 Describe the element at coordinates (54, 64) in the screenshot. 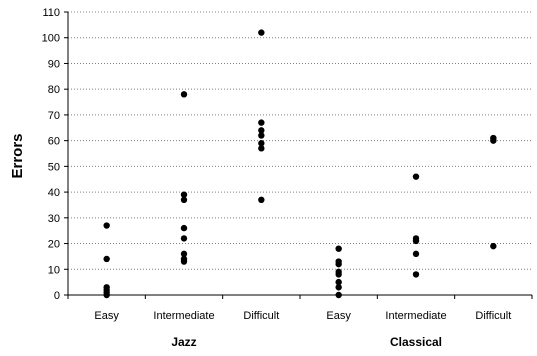

I see `y-tick-label: 90` at that location.